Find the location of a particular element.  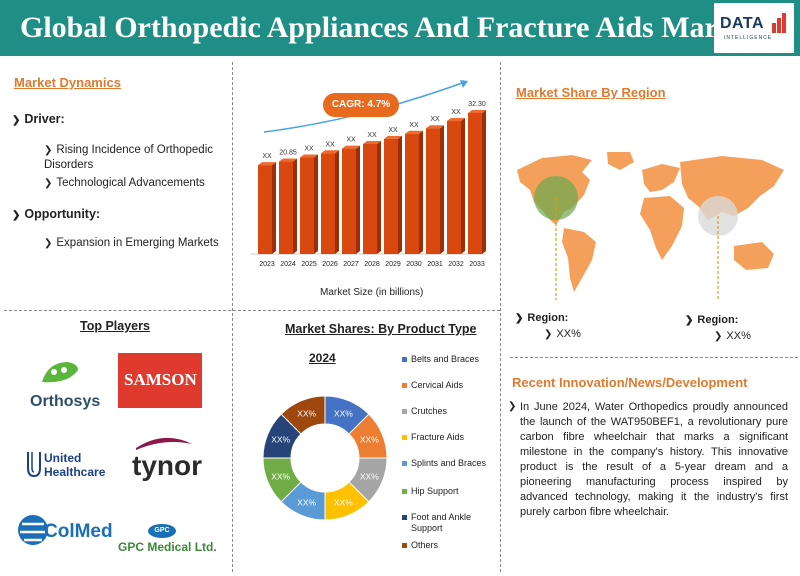

bar-2028 is located at coordinates (370, 198).